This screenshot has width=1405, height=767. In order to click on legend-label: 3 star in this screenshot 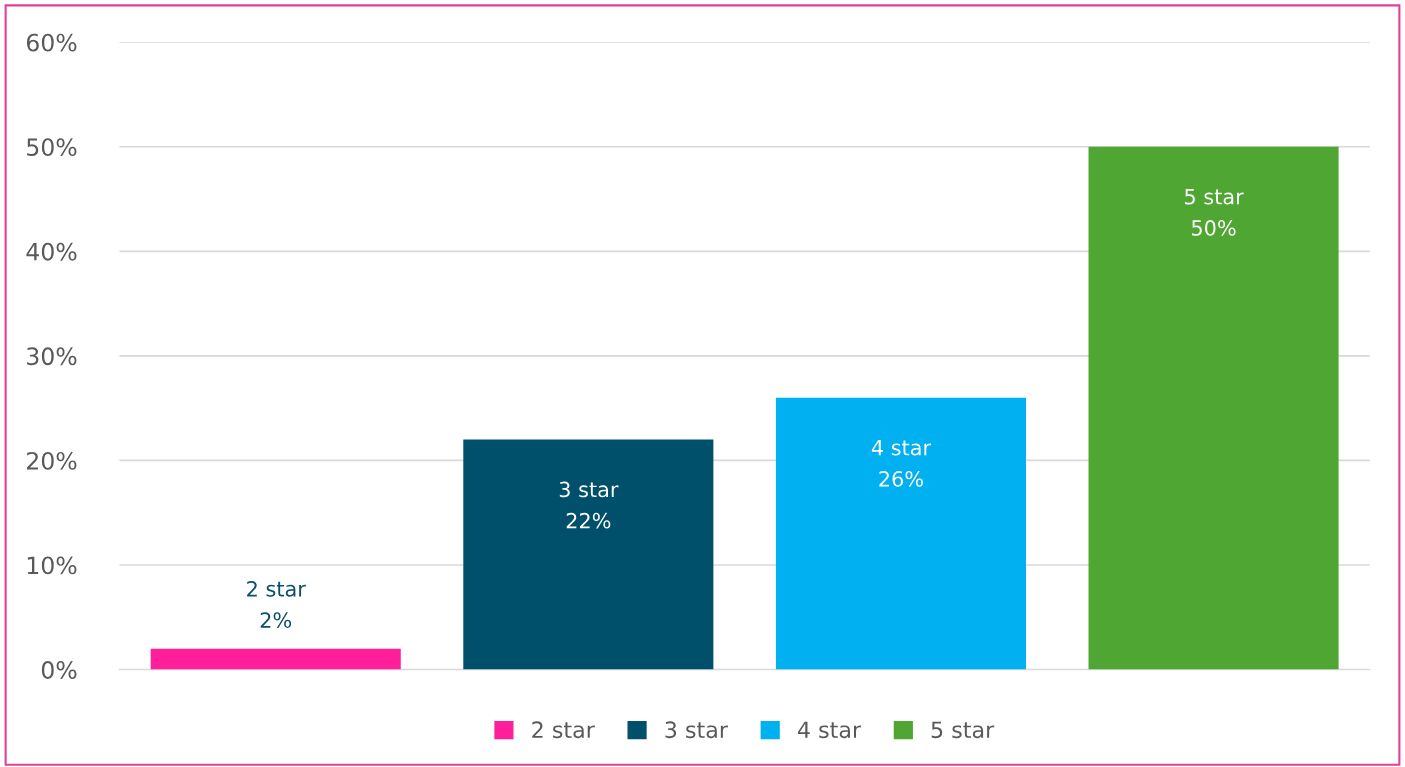, I will do `click(696, 730)`.